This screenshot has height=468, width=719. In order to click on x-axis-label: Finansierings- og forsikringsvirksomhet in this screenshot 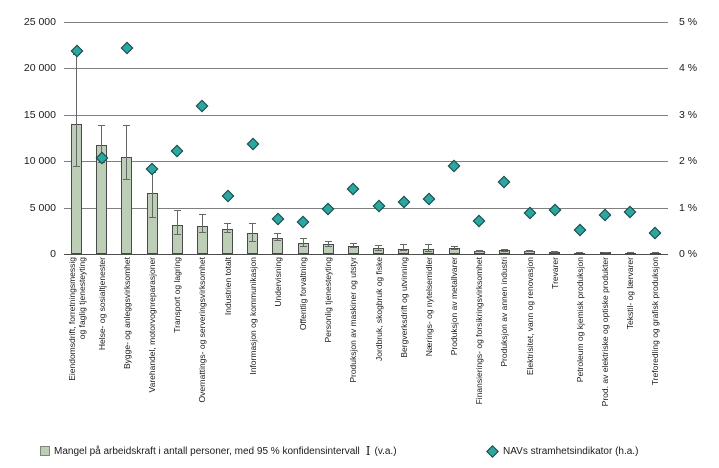, I will do `click(479, 331)`.